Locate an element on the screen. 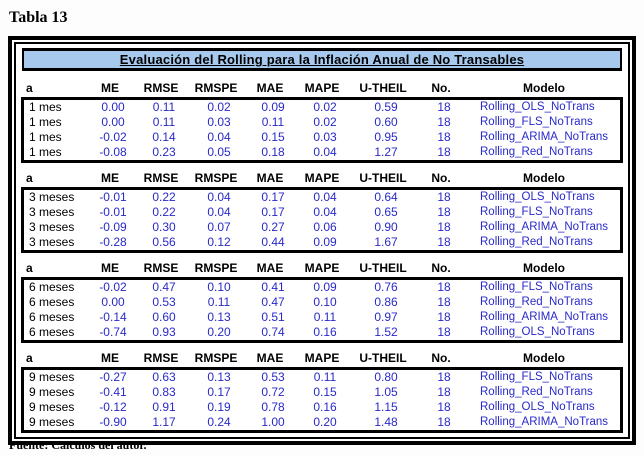 The height and width of the screenshot is (455, 644). value-cell: 0.80 is located at coordinates (386, 377).